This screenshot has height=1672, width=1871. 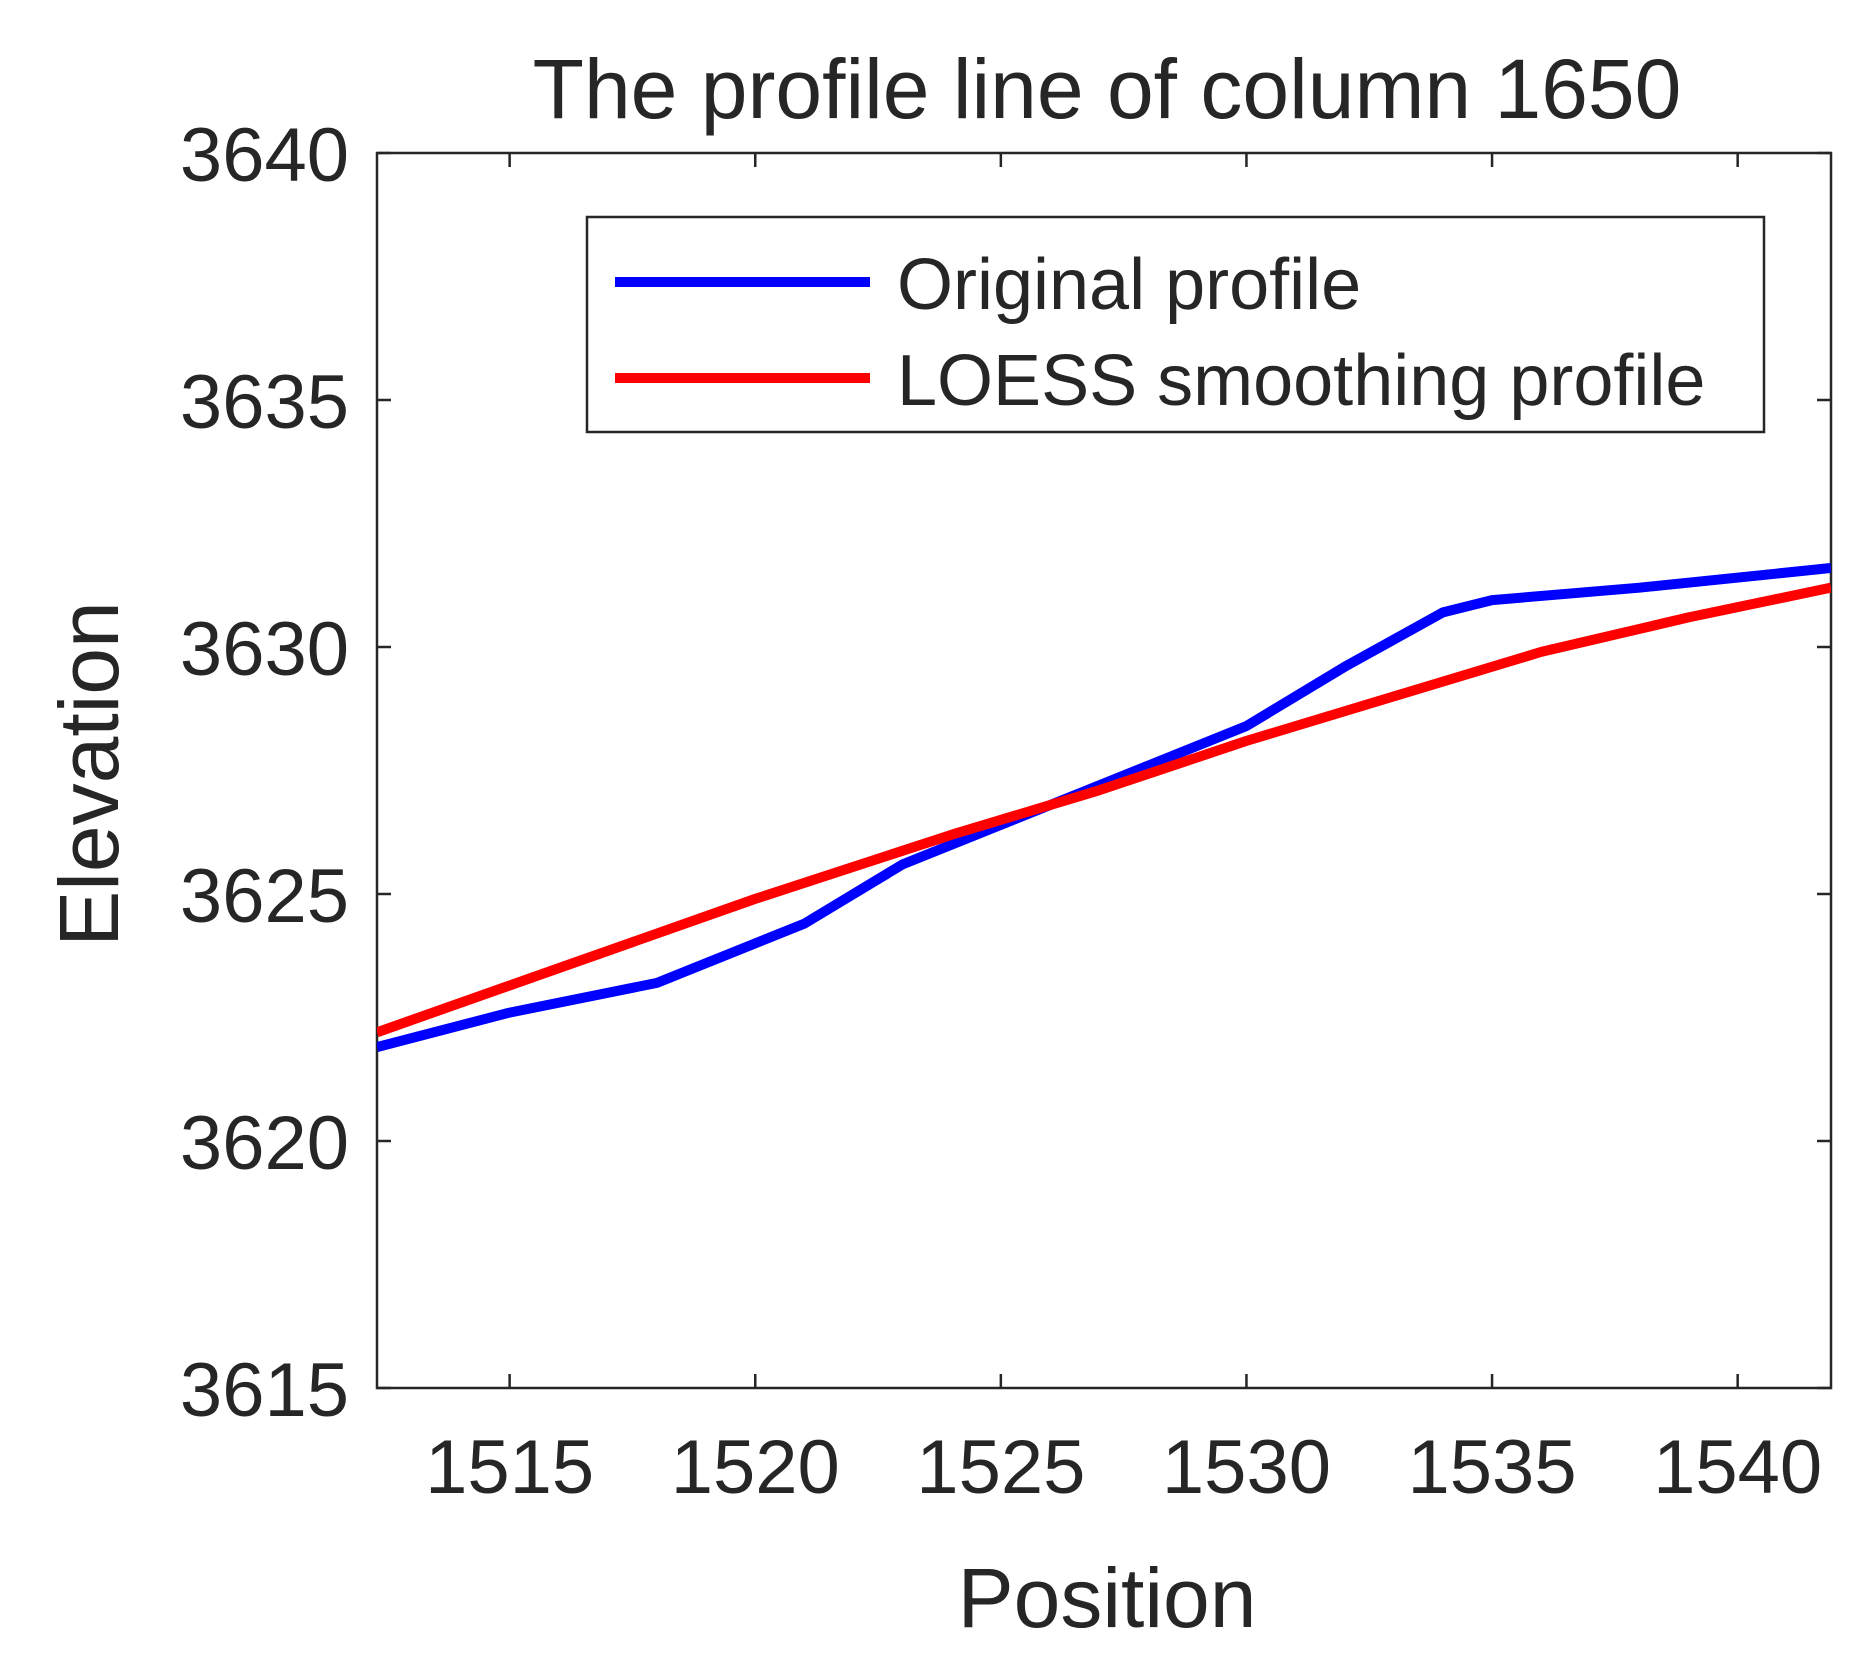 What do you see at coordinates (264, 155) in the screenshot?
I see `y-tick-label: 3640` at bounding box center [264, 155].